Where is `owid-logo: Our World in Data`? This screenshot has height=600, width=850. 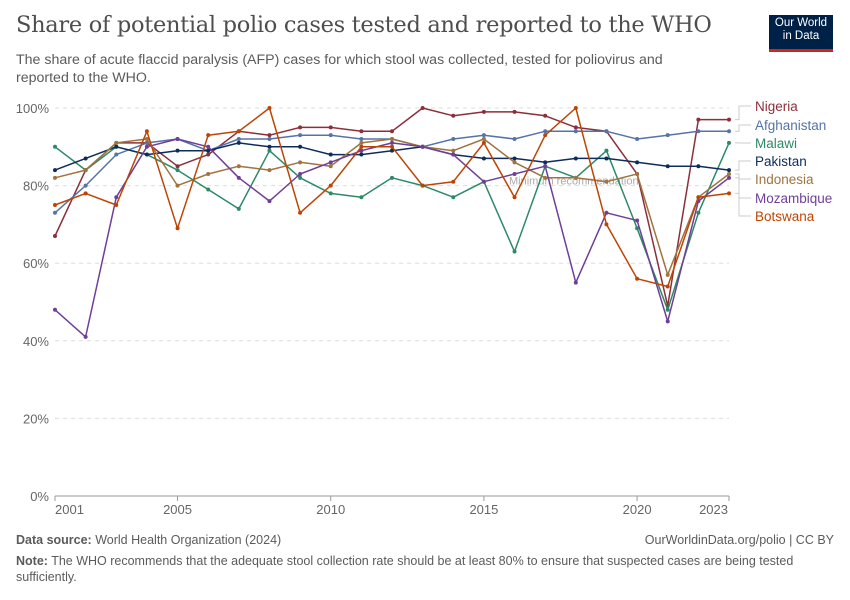 owid-logo: Our World in Data is located at coordinates (801, 33).